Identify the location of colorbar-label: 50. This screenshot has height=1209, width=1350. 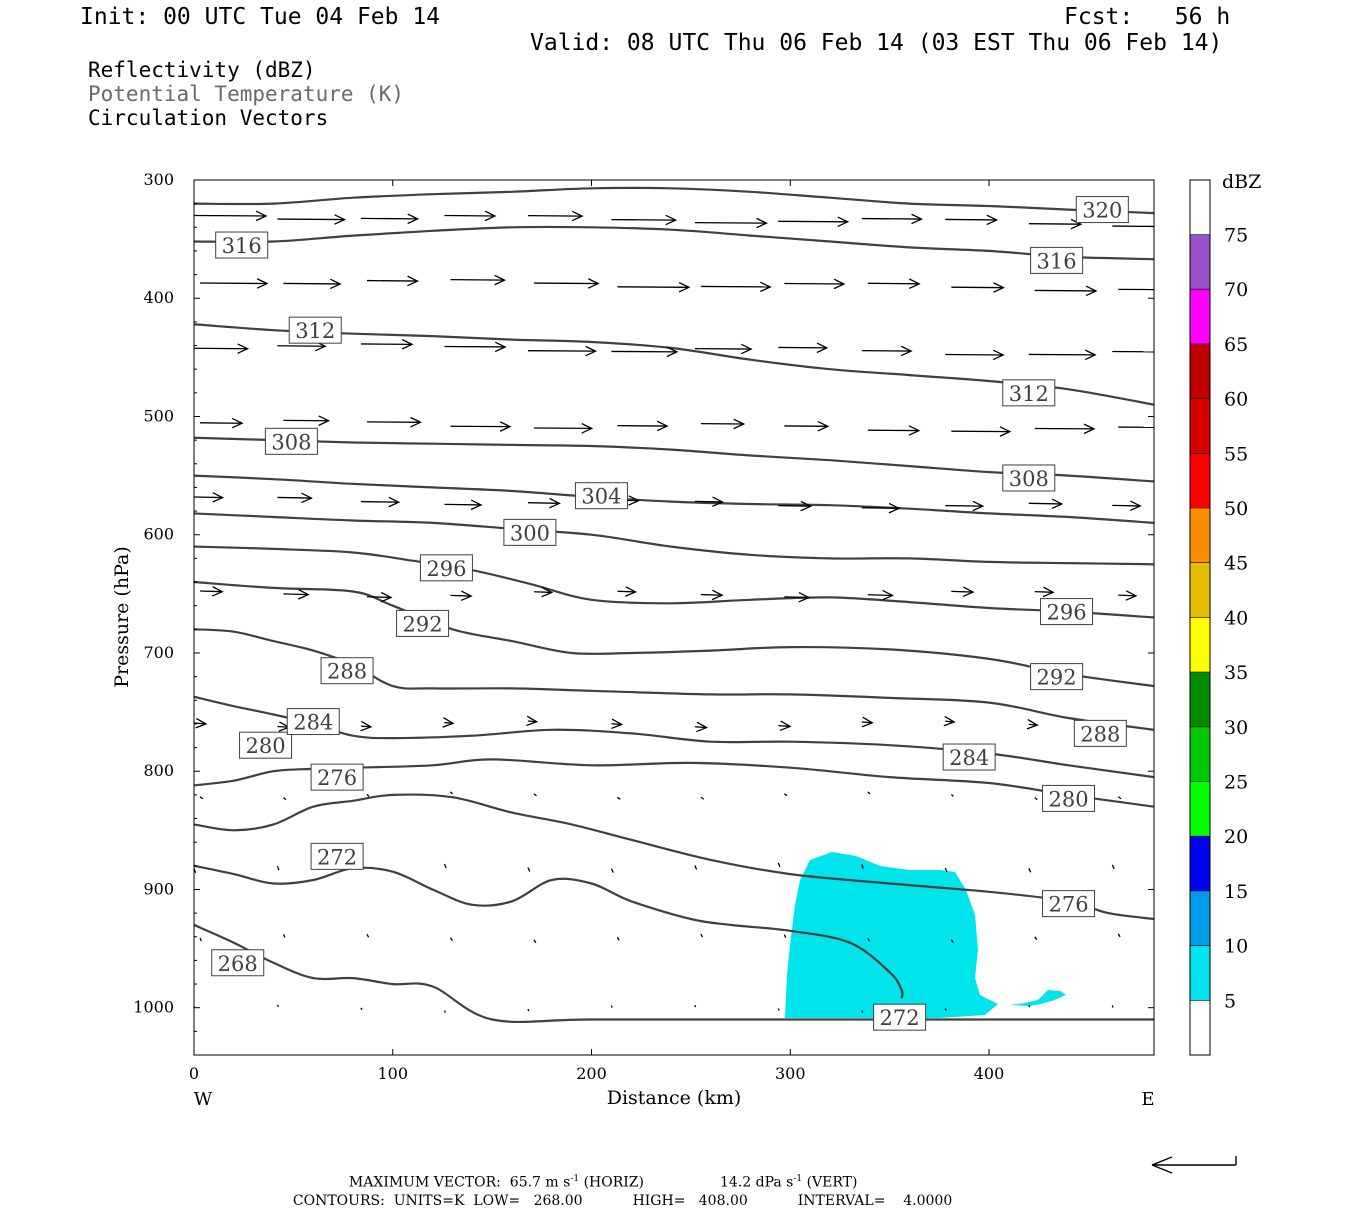
(1236, 509).